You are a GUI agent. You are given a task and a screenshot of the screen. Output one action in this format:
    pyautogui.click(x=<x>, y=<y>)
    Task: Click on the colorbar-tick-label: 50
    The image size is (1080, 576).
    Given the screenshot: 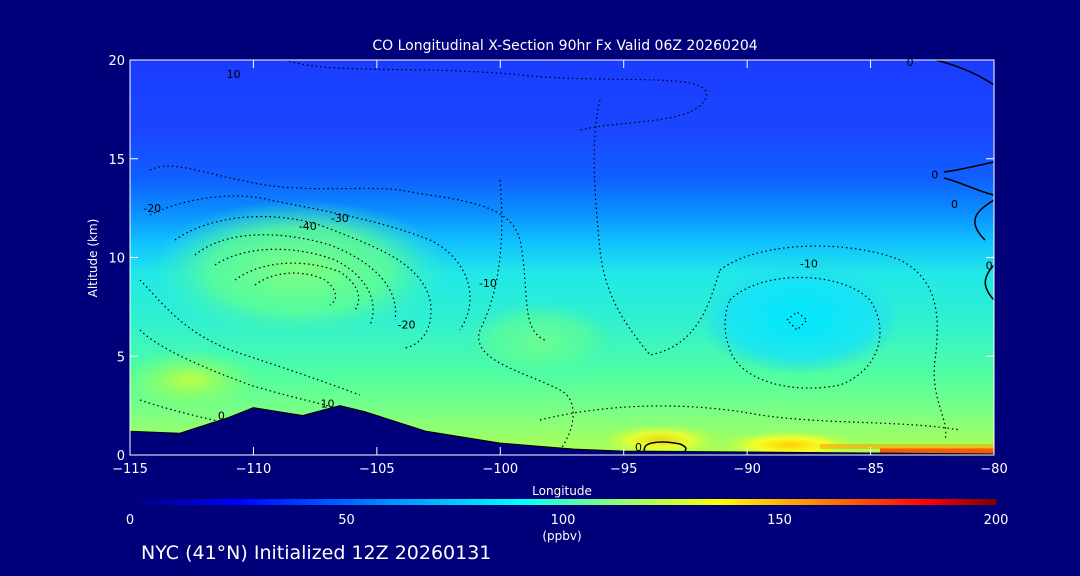 What is the action you would take?
    pyautogui.click(x=346, y=520)
    